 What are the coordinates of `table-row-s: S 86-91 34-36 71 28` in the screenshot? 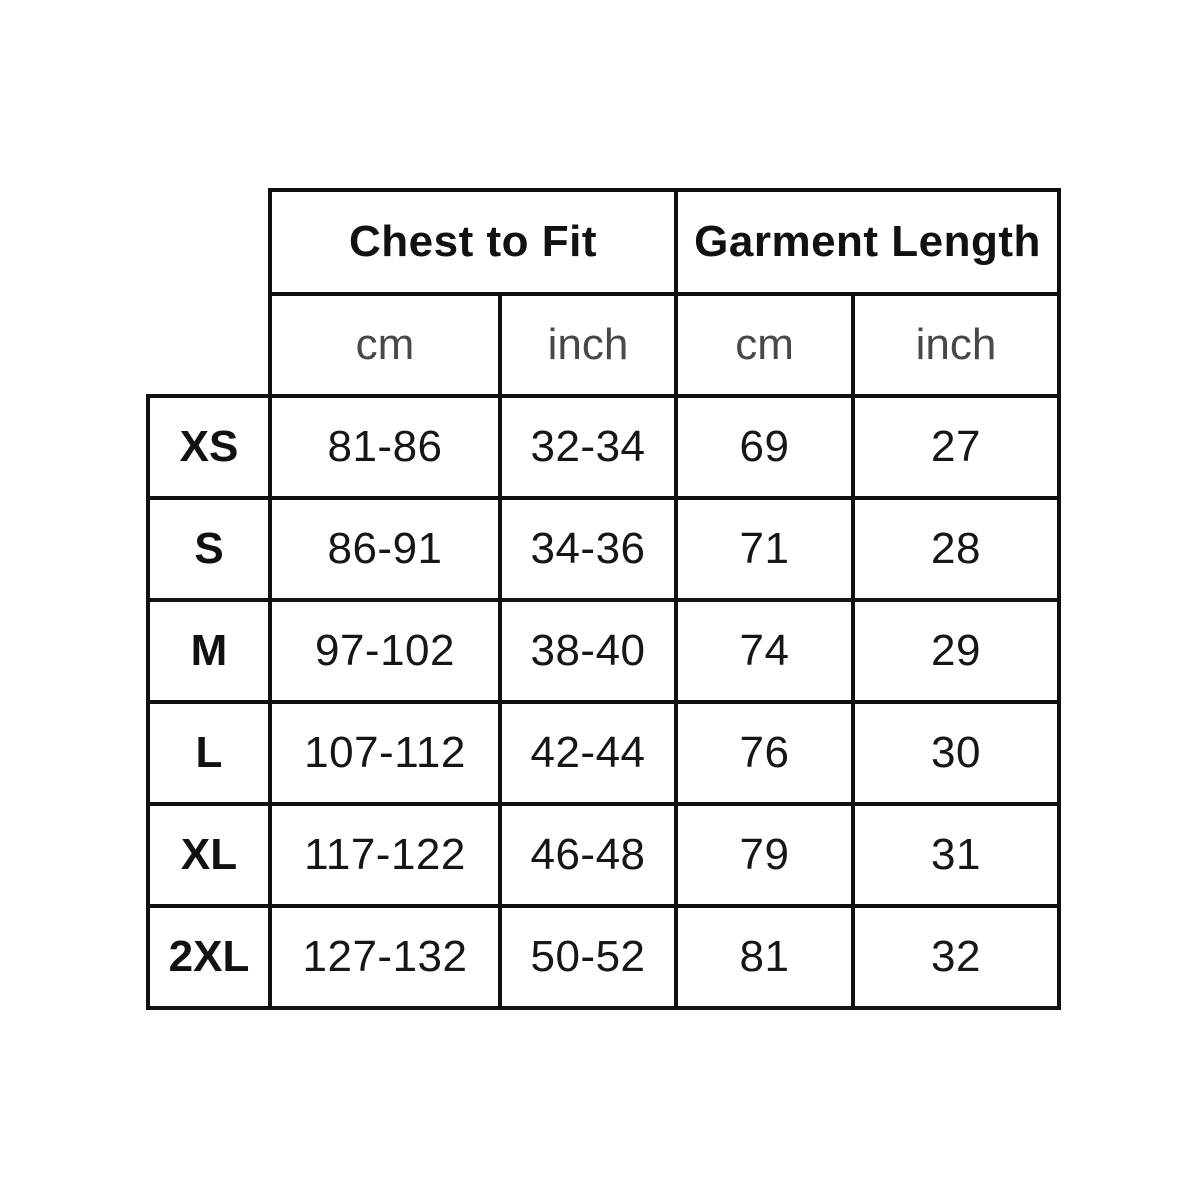 It's located at (604, 549).